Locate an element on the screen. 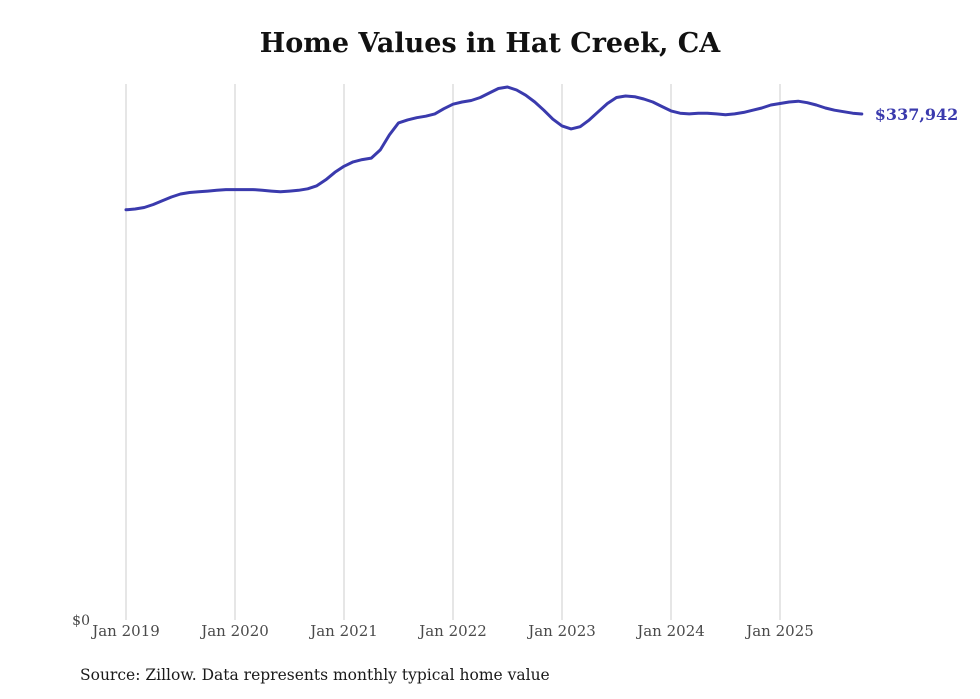 Image resolution: width=980 pixels, height=699 pixels. x-axis-tick-label: Jan 2021 is located at coordinates (343, 631).